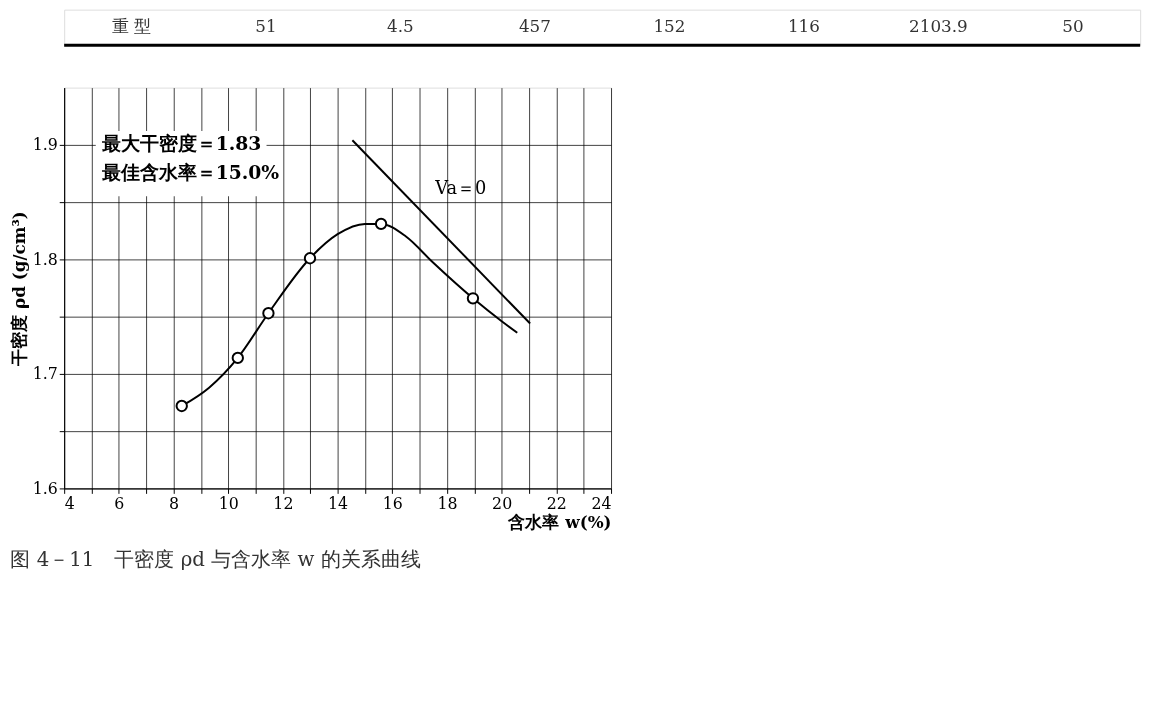  What do you see at coordinates (69, 503) in the screenshot?
I see `x-tick-label: 4` at bounding box center [69, 503].